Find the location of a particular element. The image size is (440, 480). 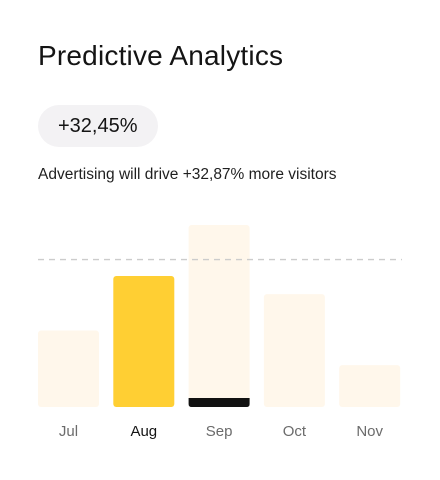

bar-group-sep: Sep is located at coordinates (219, 332).